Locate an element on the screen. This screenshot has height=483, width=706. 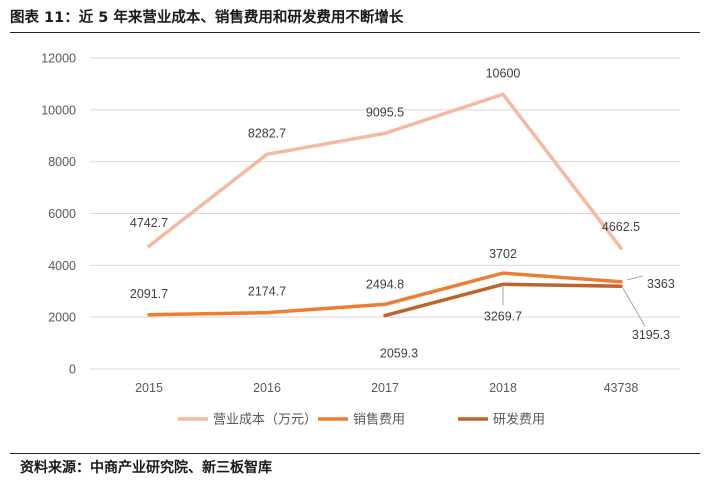
data-label: 2174.7 is located at coordinates (267, 292).